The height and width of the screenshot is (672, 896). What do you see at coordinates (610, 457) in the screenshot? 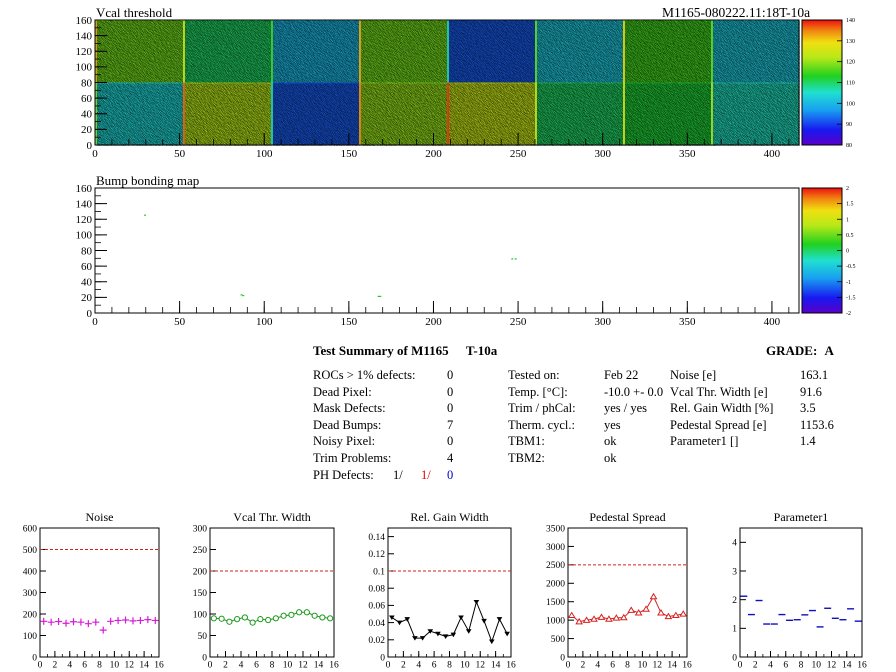
I see `info-value: ok` at bounding box center [610, 457].